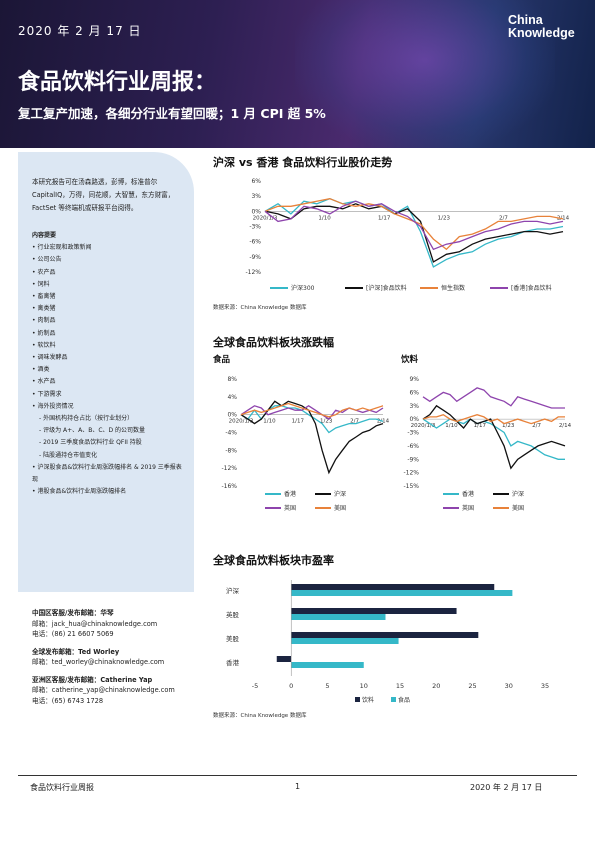 The width and height of the screenshot is (595, 842). Describe the element at coordinates (109, 474) in the screenshot. I see `contents-item: 沪深股食品&饮料行业周涨跌幅排名 & 2019 三季报表现` at that location.